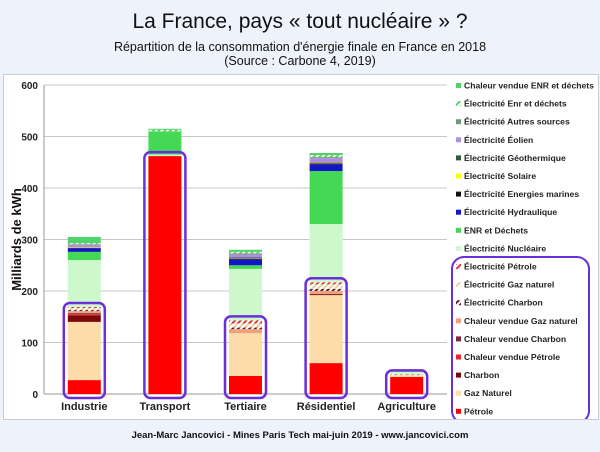 Image resolution: width=600 pixels, height=452 pixels. Describe the element at coordinates (326, 407) in the screenshot. I see `x-tick-label: Résidentiel` at that location.